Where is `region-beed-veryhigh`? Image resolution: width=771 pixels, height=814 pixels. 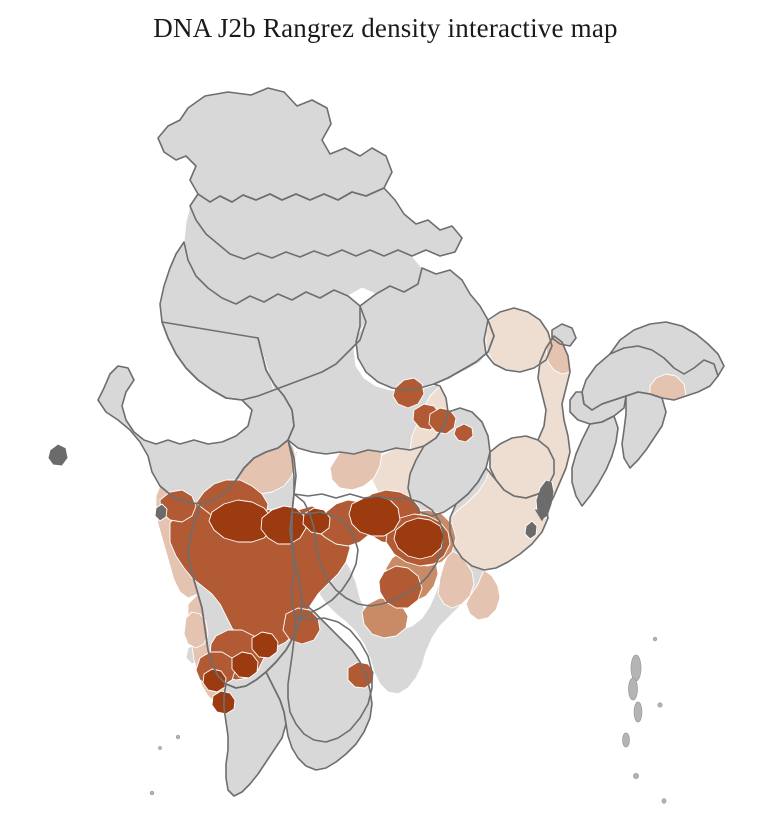 region-beed-veryhigh is located at coordinates (265, 645).